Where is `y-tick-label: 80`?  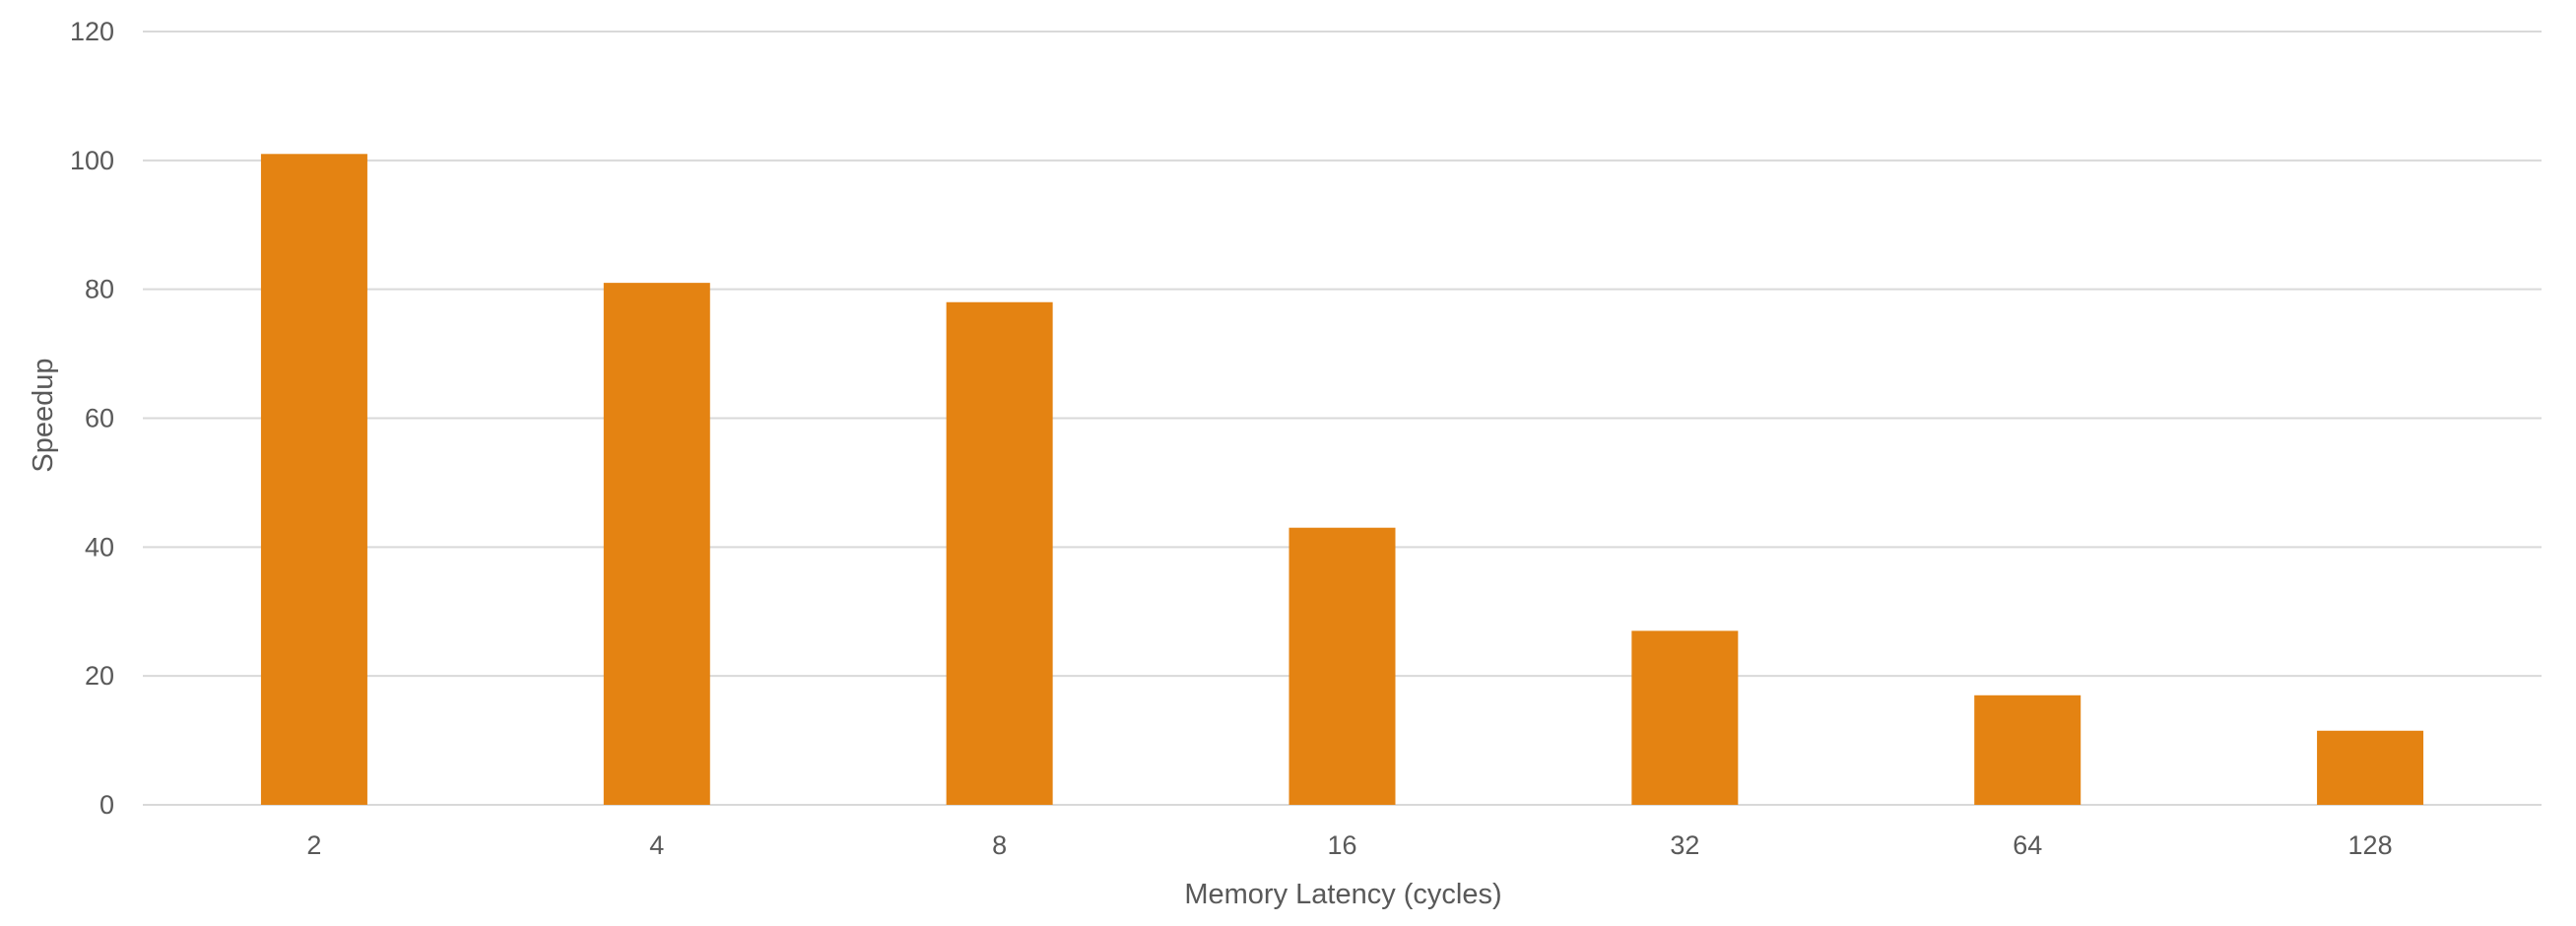 y-tick-label: 80 is located at coordinates (100, 289).